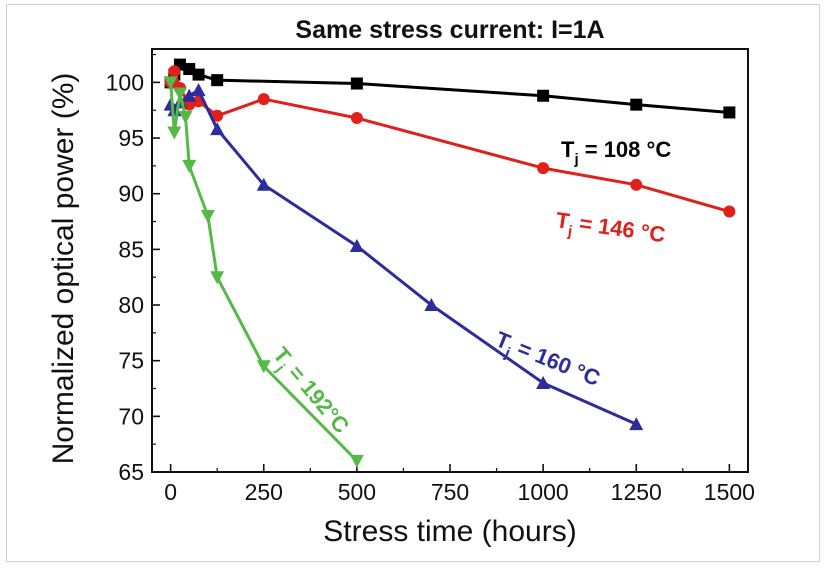 The width and height of the screenshot is (828, 568). Describe the element at coordinates (616, 152) in the screenshot. I see `series-label: Tj = 108 °C` at that location.